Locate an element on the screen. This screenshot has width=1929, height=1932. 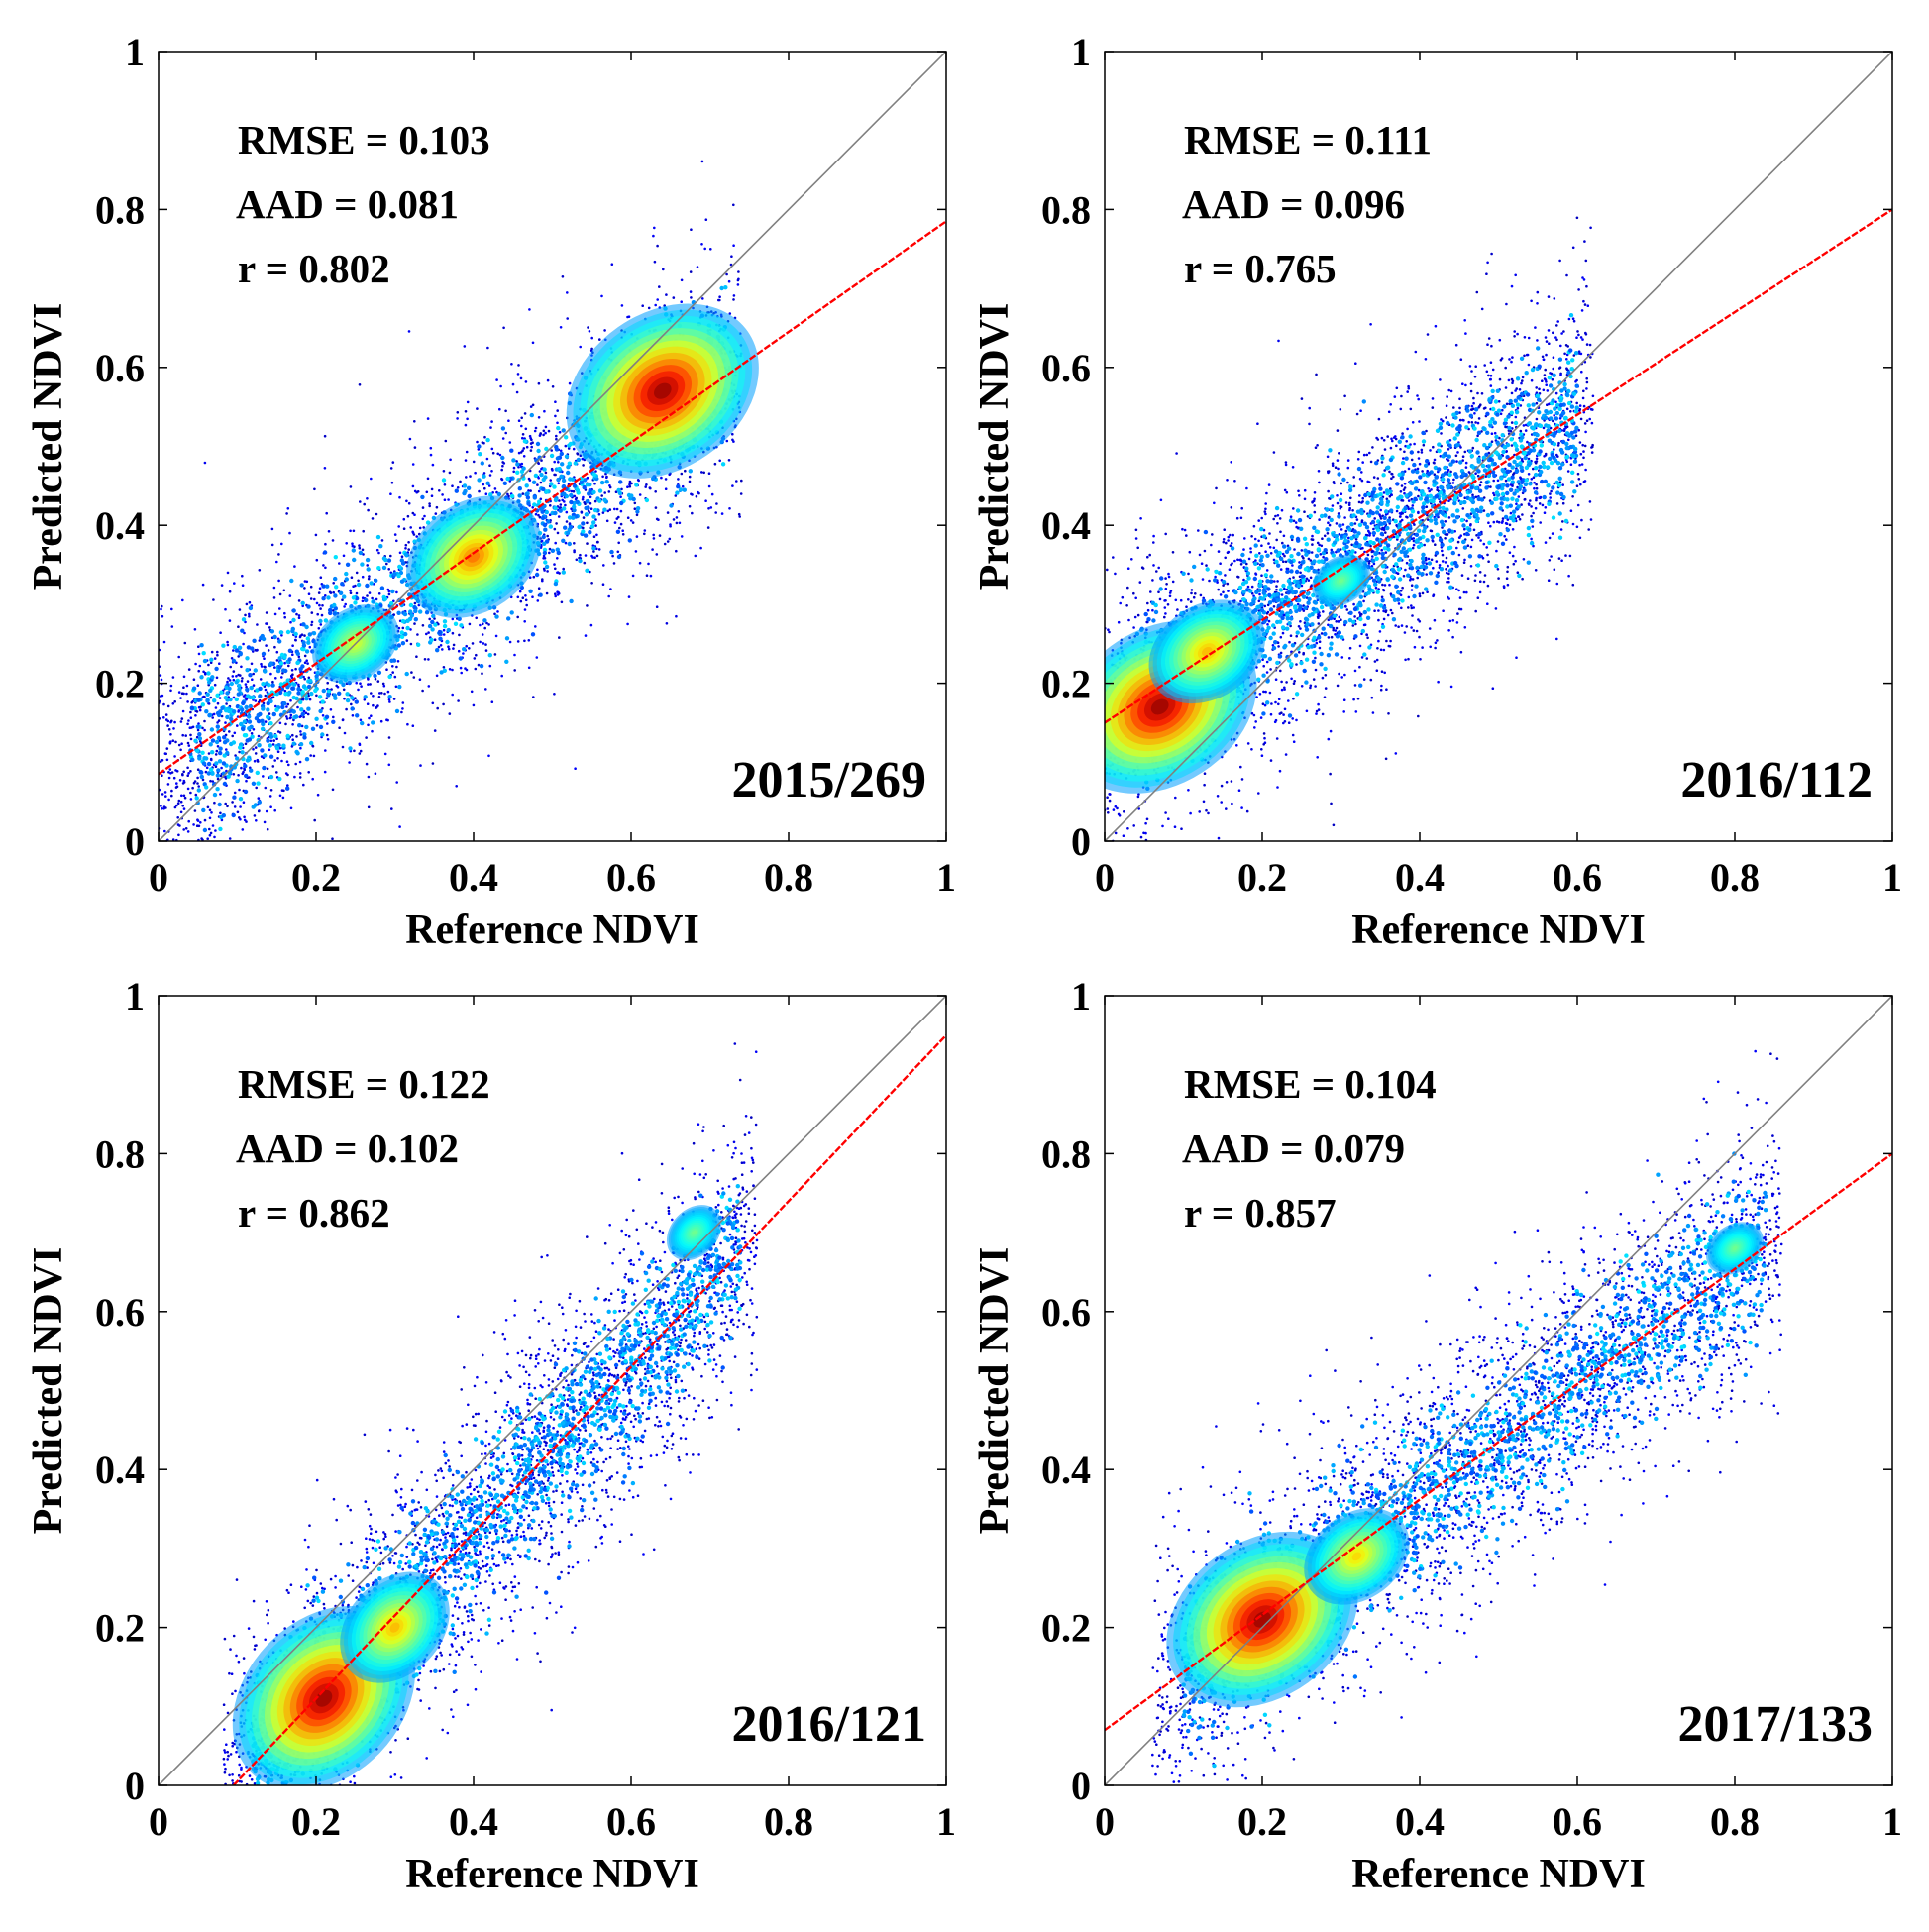
date-label: 2015/269 is located at coordinates (829, 780).